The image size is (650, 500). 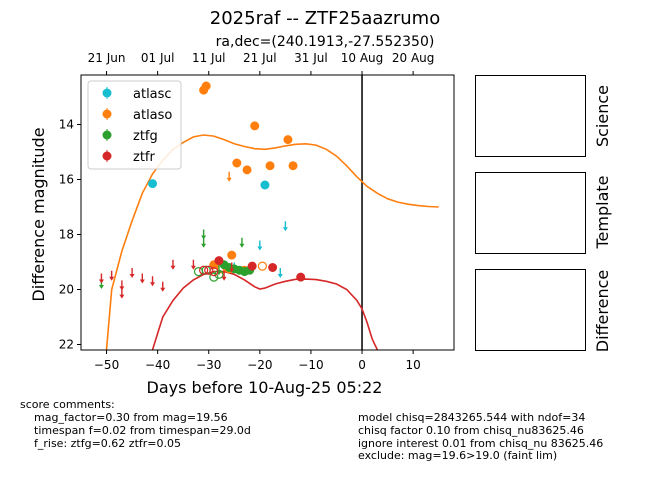 What do you see at coordinates (260, 58) in the screenshot?
I see `top-tick-label: 21 Jul` at bounding box center [260, 58].